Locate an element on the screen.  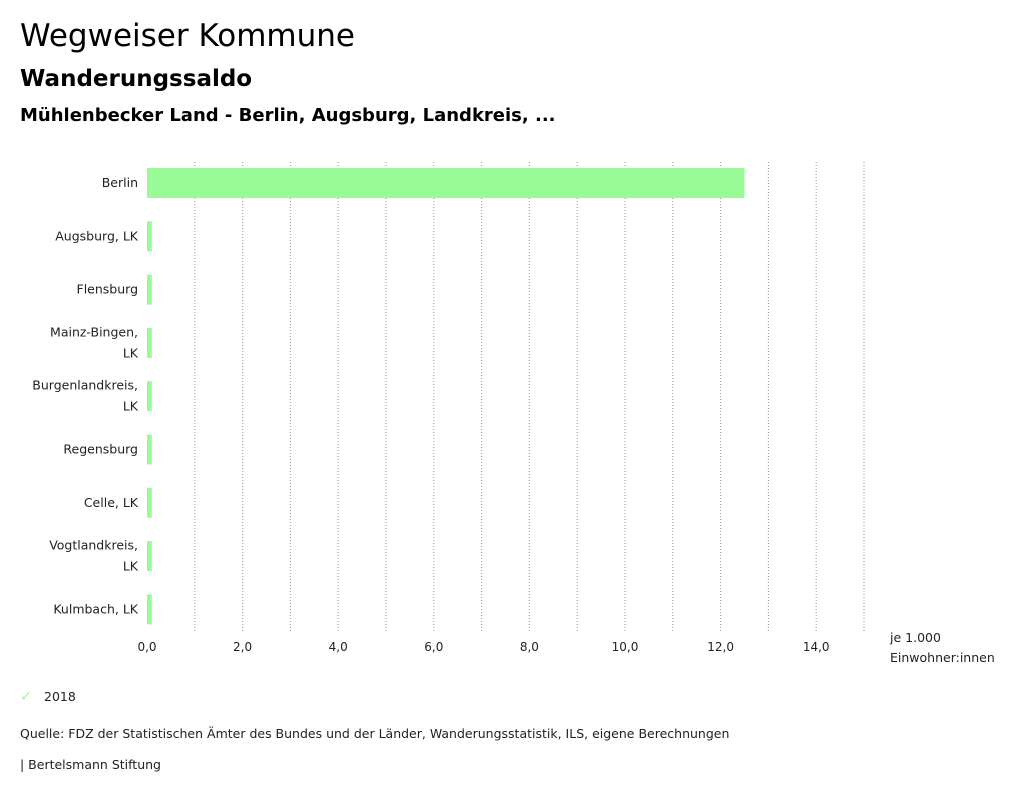
category-label: Mainz-Bingen, is located at coordinates (94, 331).